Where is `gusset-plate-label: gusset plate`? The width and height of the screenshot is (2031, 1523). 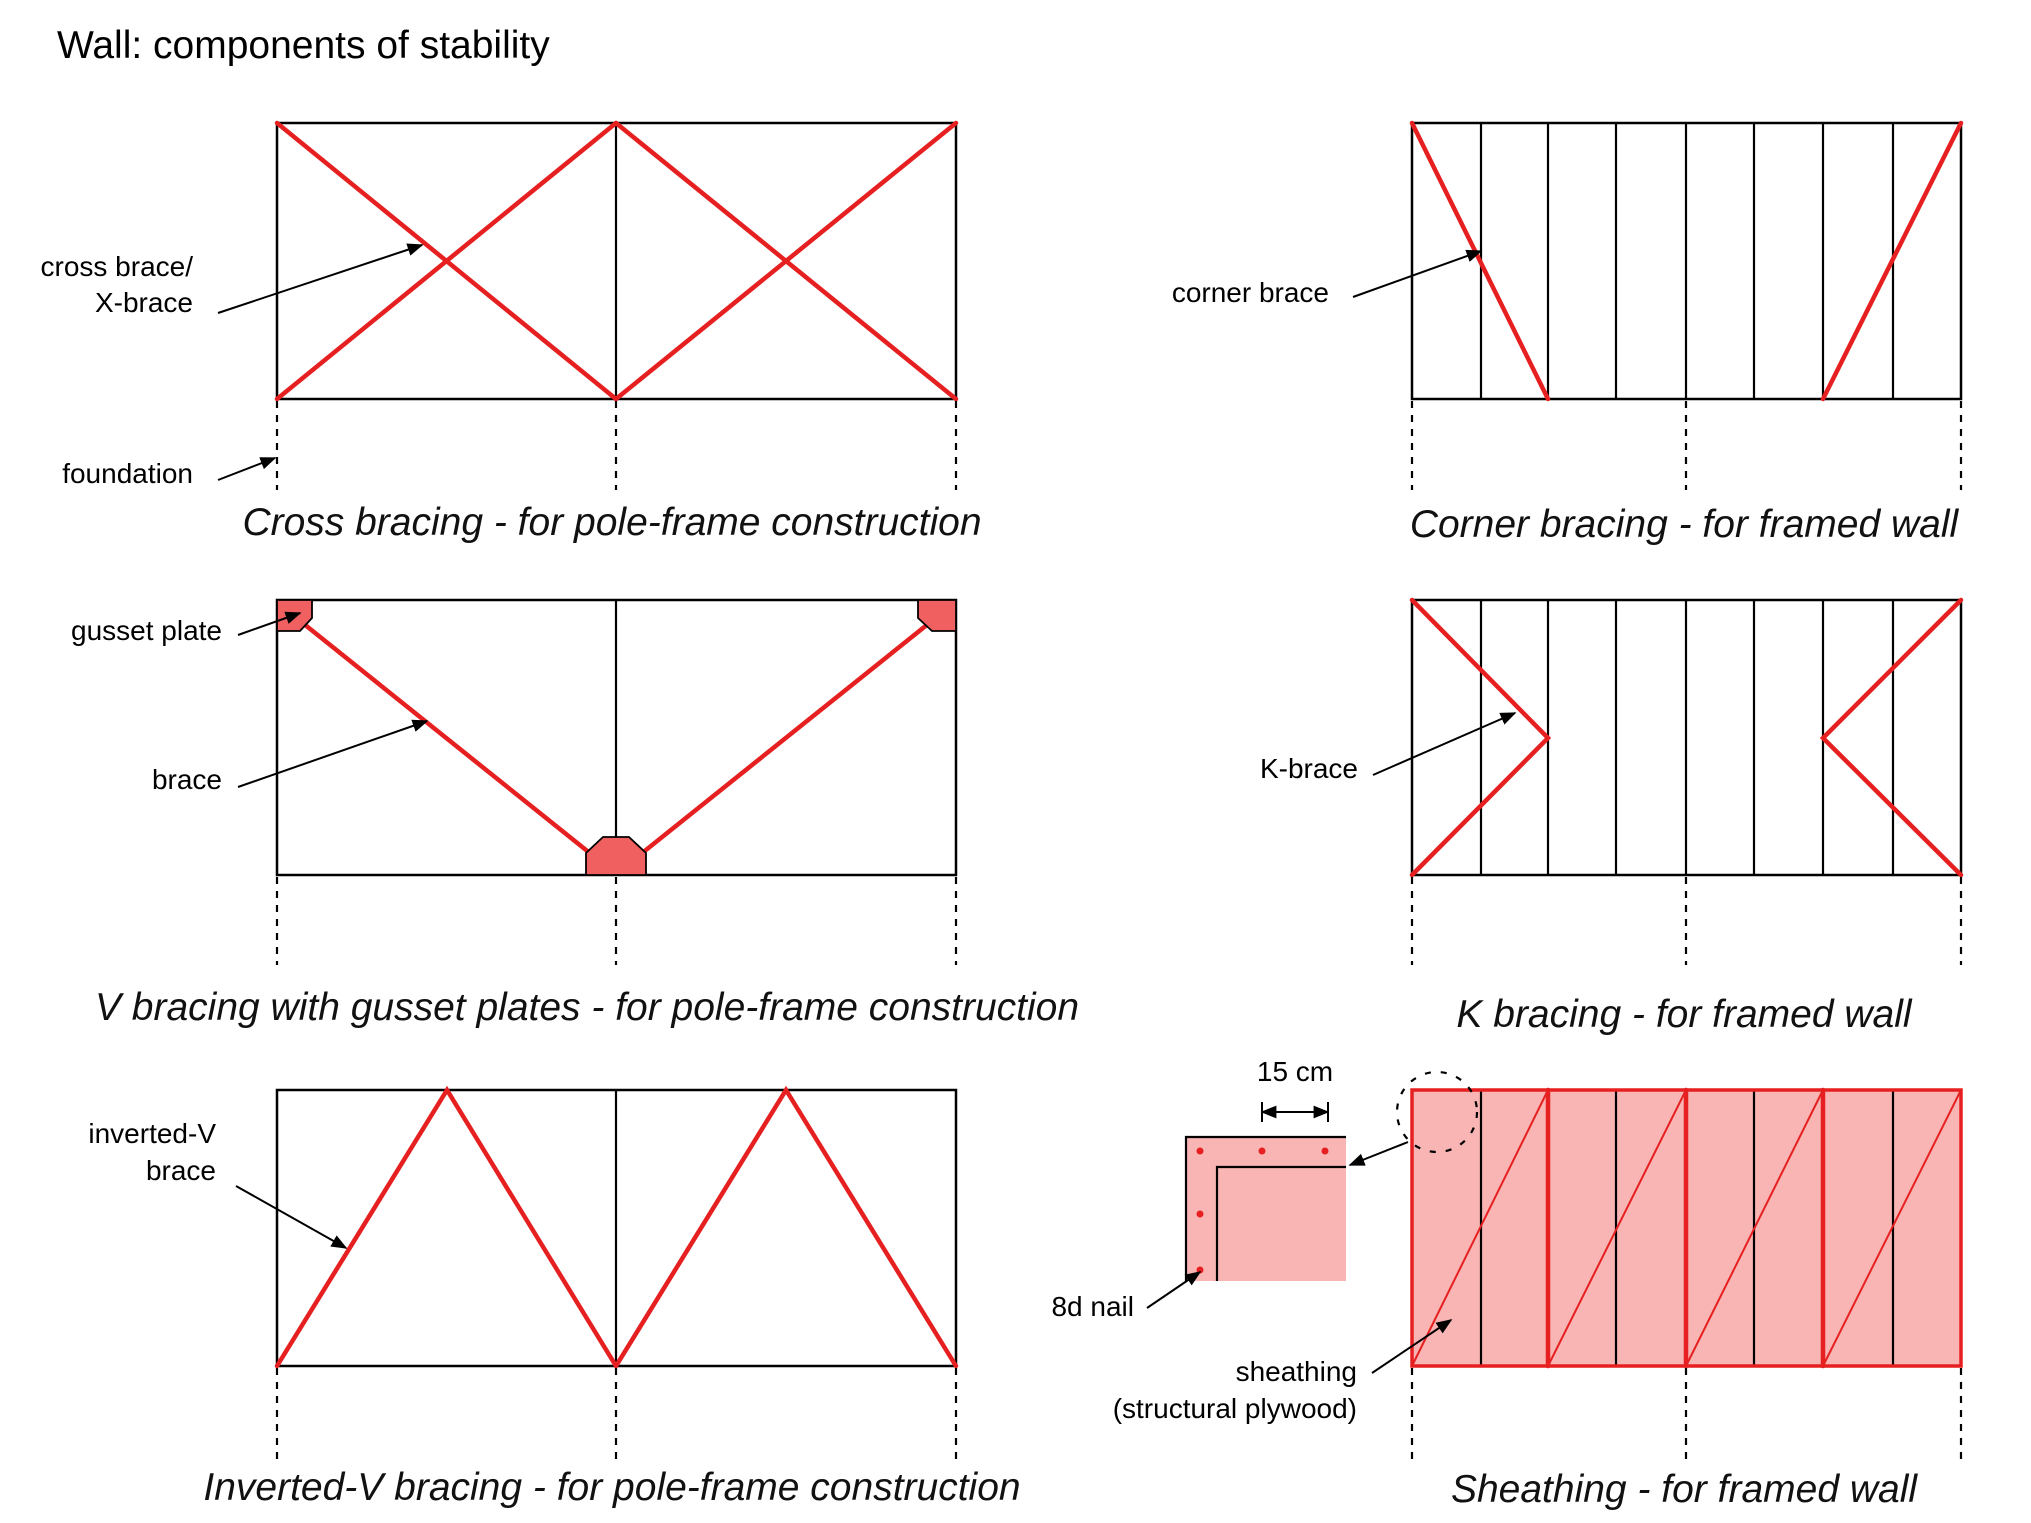
gusset-plate-label: gusset plate is located at coordinates (146, 630).